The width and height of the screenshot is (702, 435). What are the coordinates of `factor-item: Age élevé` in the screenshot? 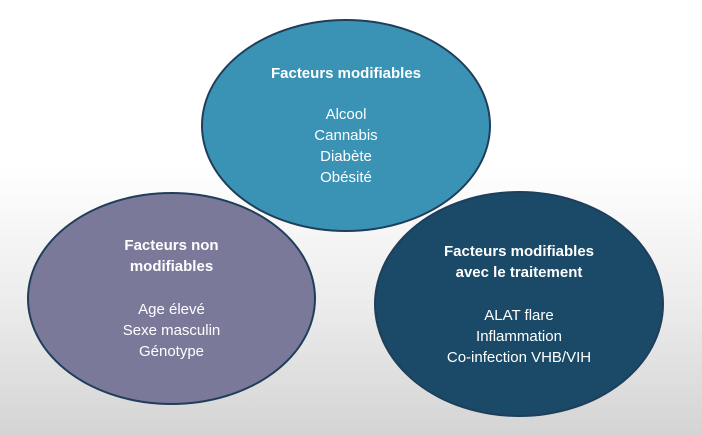 It's located at (171, 309).